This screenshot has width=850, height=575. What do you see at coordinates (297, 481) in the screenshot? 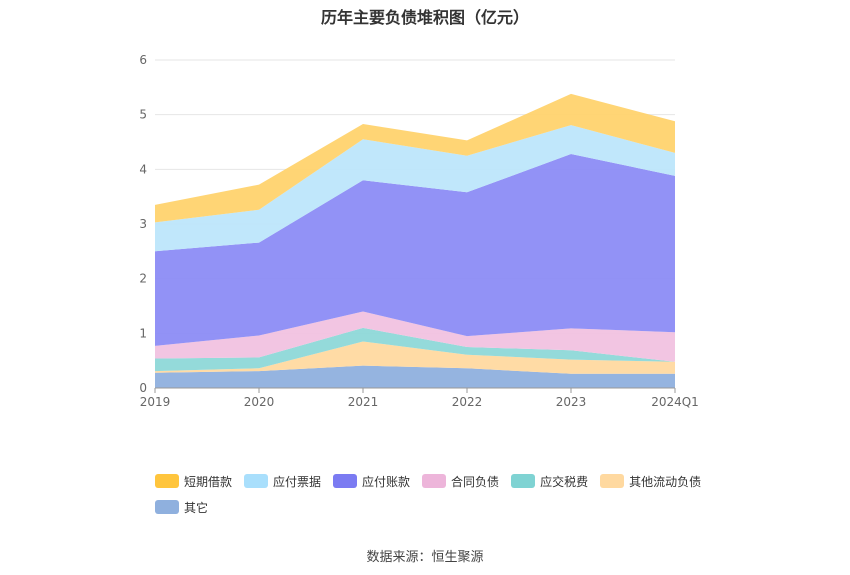
I see `legend-label: 应付票据` at bounding box center [297, 481].